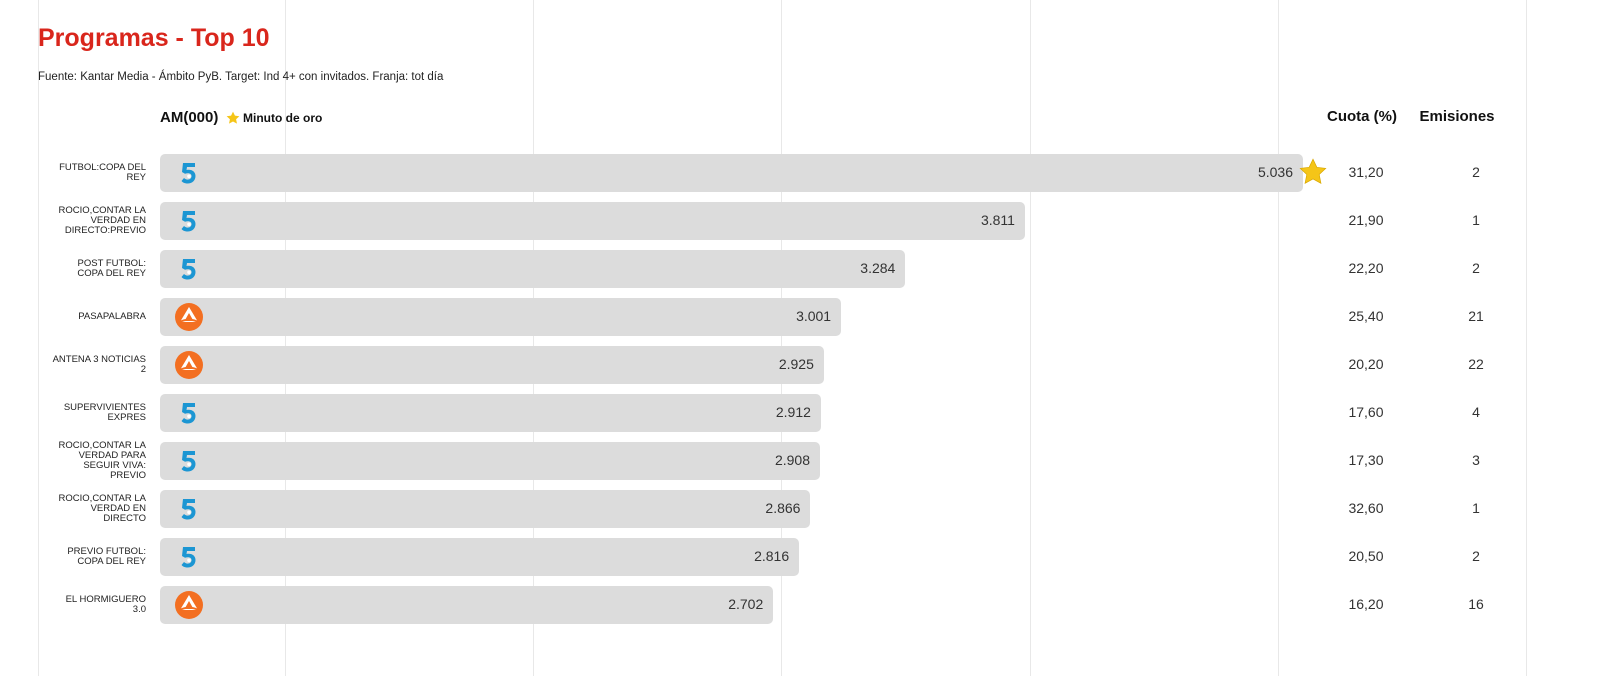 Image resolution: width=1600 pixels, height=676 pixels. Describe the element at coordinates (1366, 364) in the screenshot. I see `share-value: 20,20` at that location.